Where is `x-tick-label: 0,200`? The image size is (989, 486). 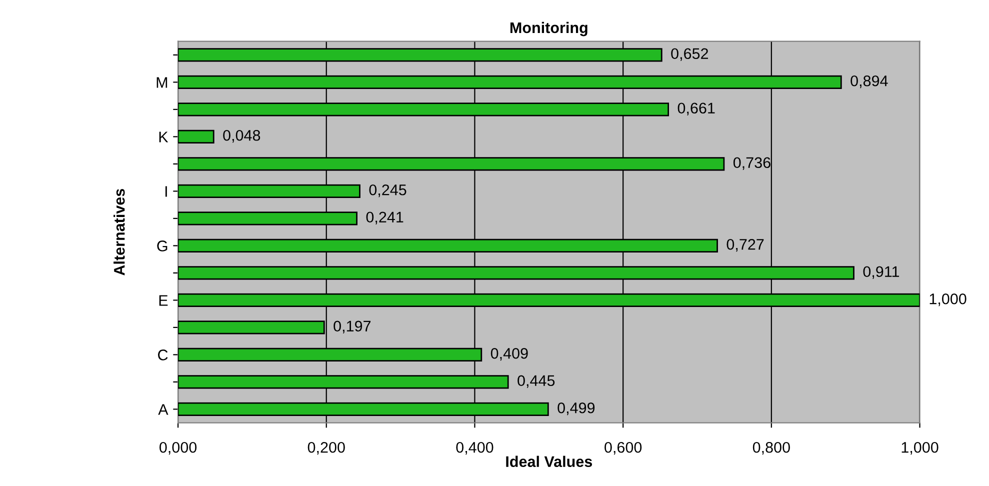 x-tick-label: 0,200 is located at coordinates (326, 448).